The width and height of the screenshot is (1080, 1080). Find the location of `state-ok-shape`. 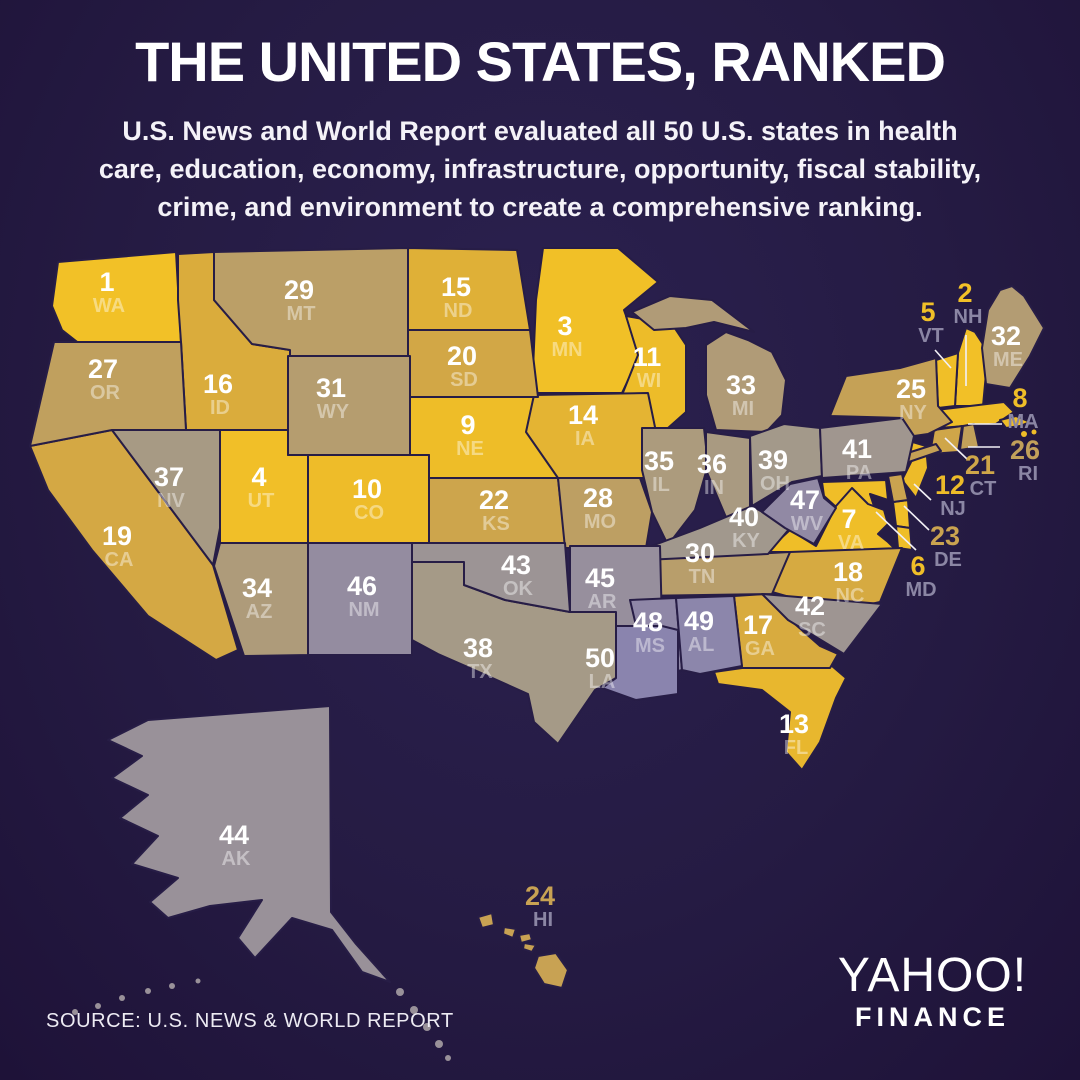

state-ok-shape is located at coordinates (491, 577).